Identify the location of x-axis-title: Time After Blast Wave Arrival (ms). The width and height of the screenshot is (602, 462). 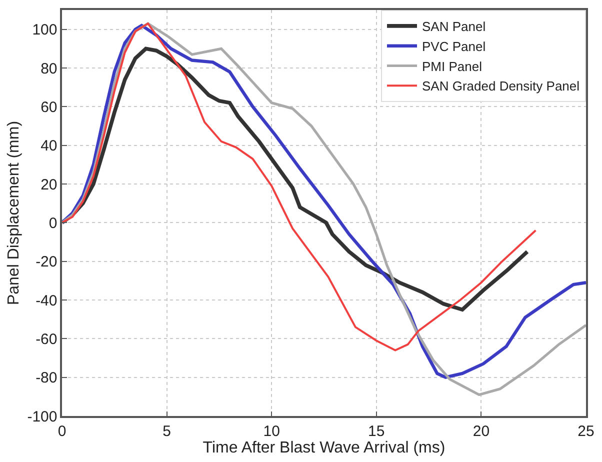
(324, 448).